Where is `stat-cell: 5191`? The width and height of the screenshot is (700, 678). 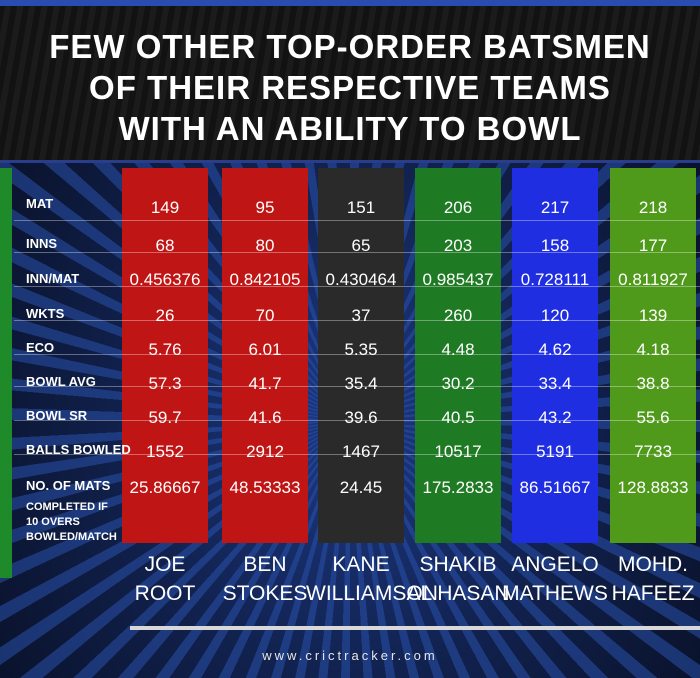 stat-cell: 5191 is located at coordinates (555, 451).